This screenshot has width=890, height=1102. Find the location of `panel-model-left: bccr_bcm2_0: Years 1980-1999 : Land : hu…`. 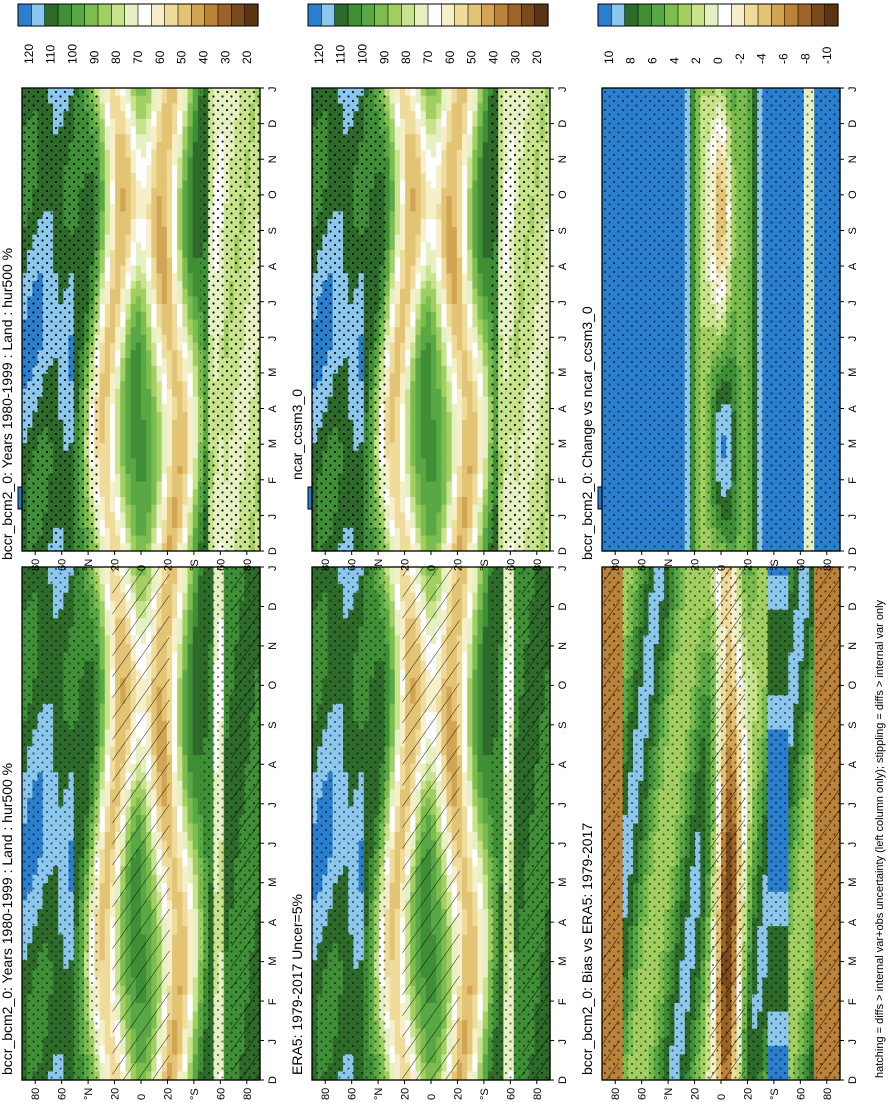

panel-model-left: bccr_bcm2_0: Years 1980-1999 : Land : hu… is located at coordinates (7, 919).